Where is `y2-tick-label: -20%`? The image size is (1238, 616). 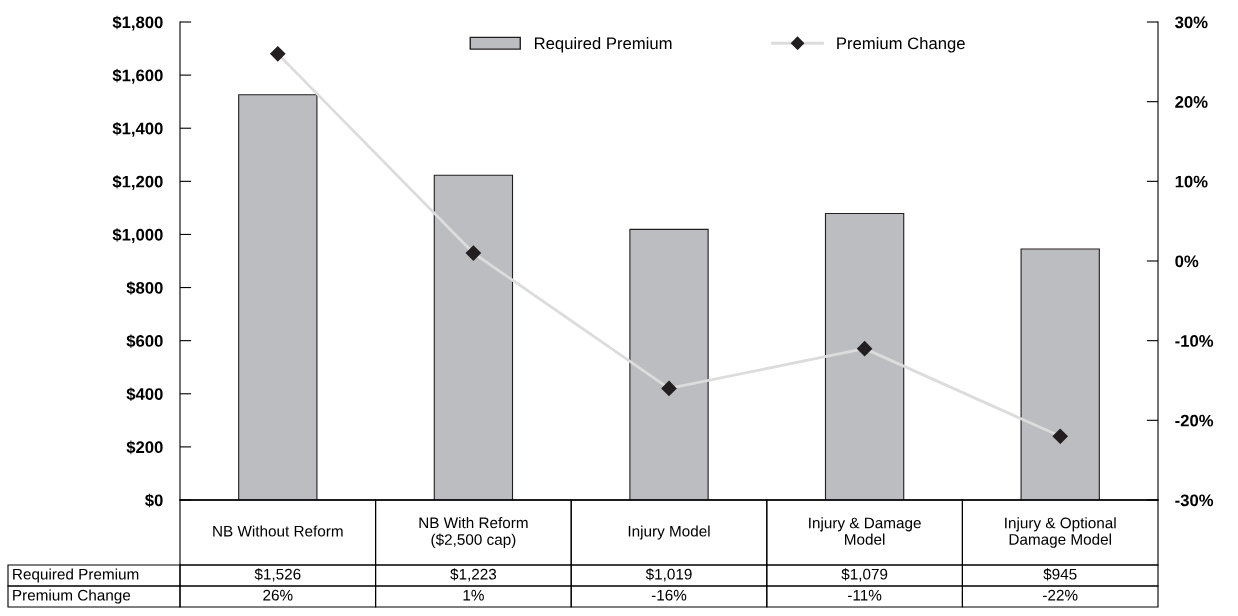
y2-tick-label: -20% is located at coordinates (1194, 420).